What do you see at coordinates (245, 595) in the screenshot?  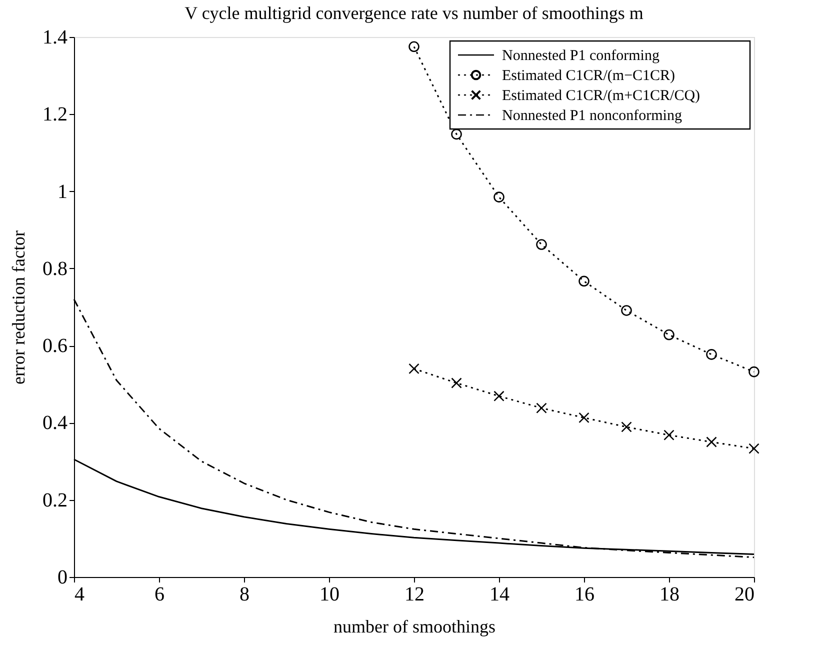 I see `x-tick-label: 8` at bounding box center [245, 595].